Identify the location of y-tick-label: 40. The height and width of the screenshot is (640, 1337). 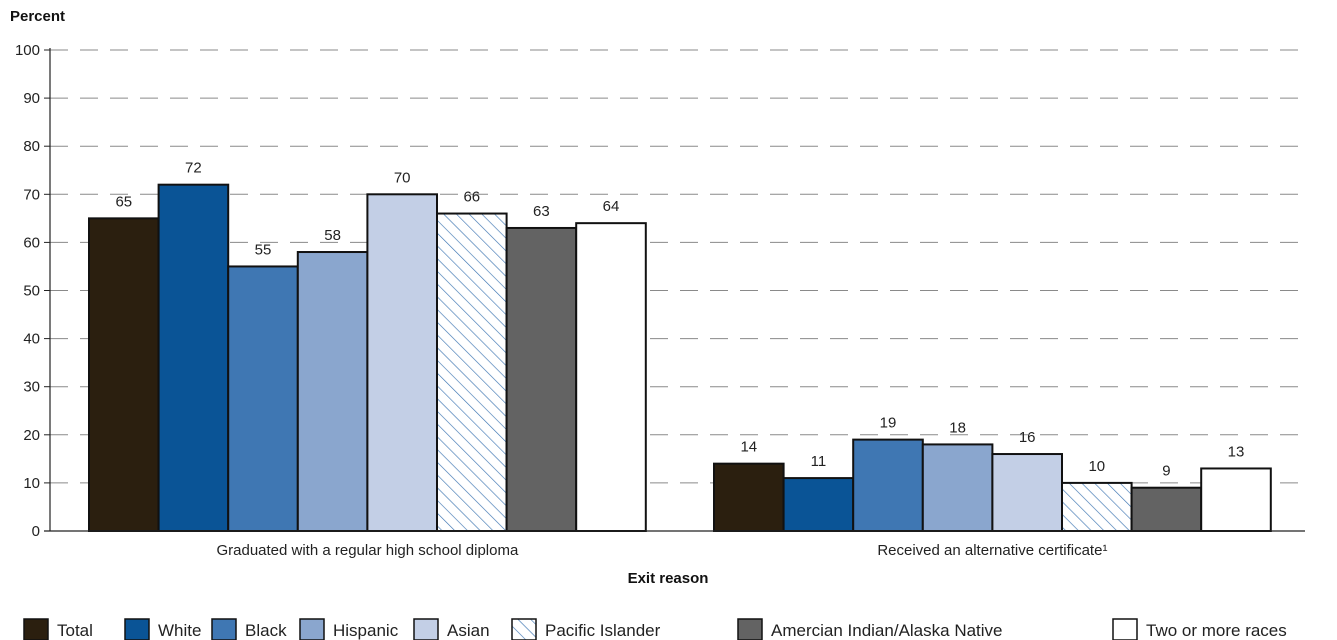
(31, 339).